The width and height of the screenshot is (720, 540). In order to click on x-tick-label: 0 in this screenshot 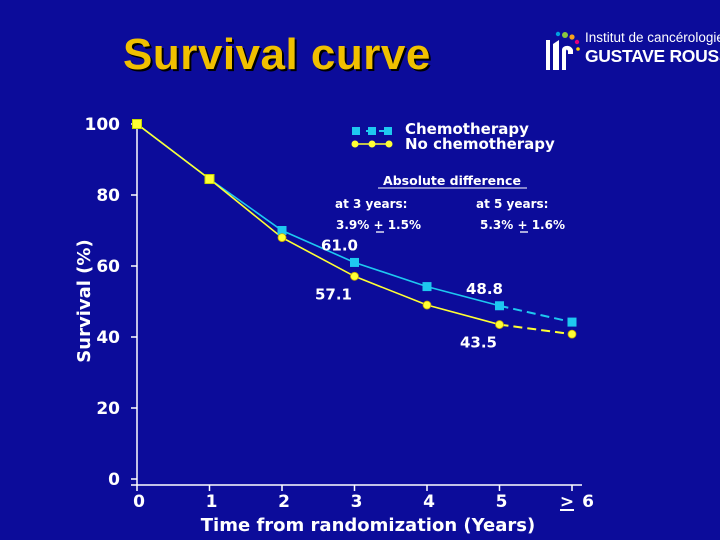, I will do `click(139, 502)`.